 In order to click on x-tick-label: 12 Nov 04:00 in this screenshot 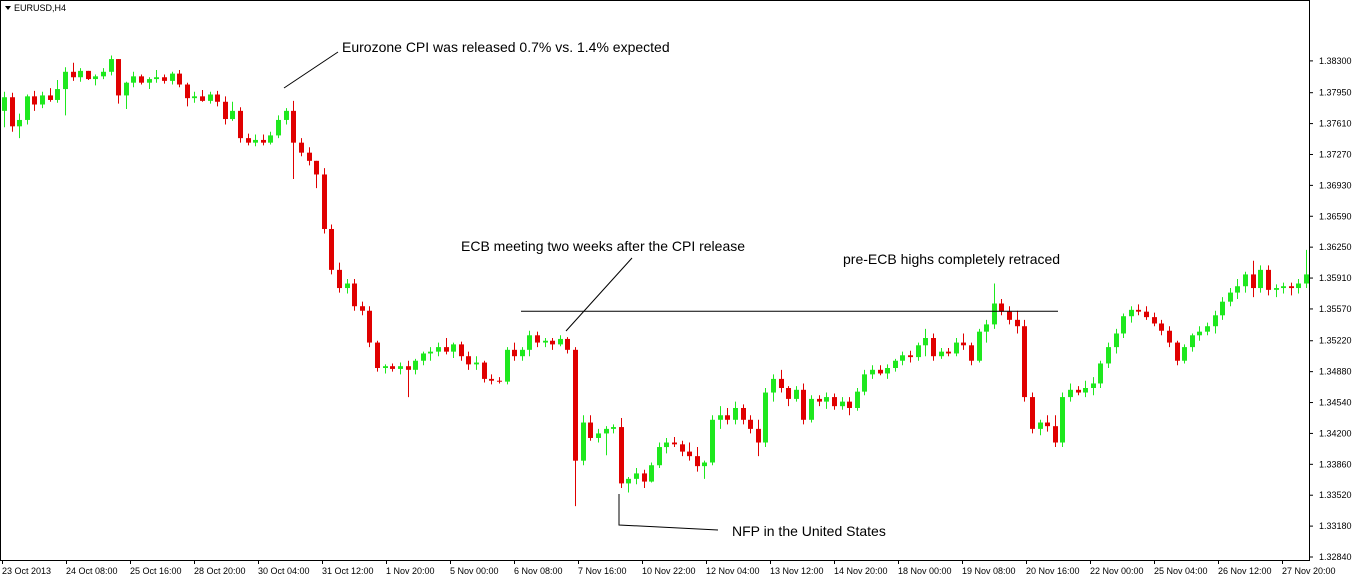, I will do `click(733, 571)`.